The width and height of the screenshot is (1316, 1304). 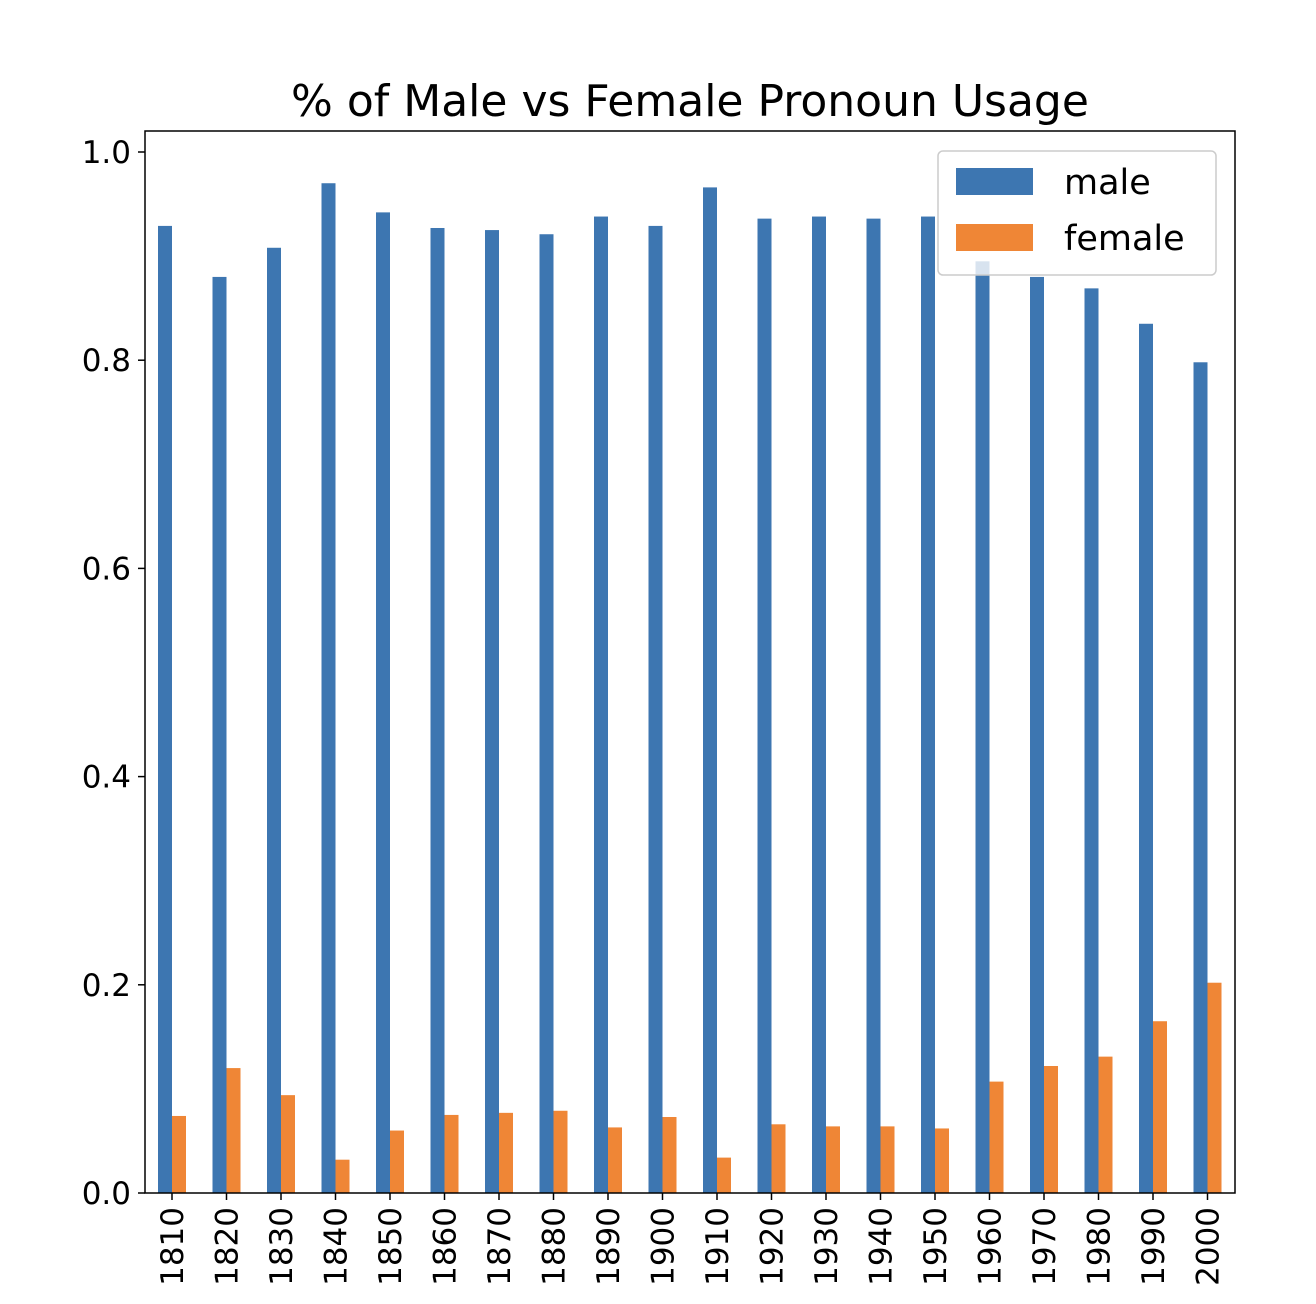 I want to click on bar-male-1960, so click(x=982, y=727).